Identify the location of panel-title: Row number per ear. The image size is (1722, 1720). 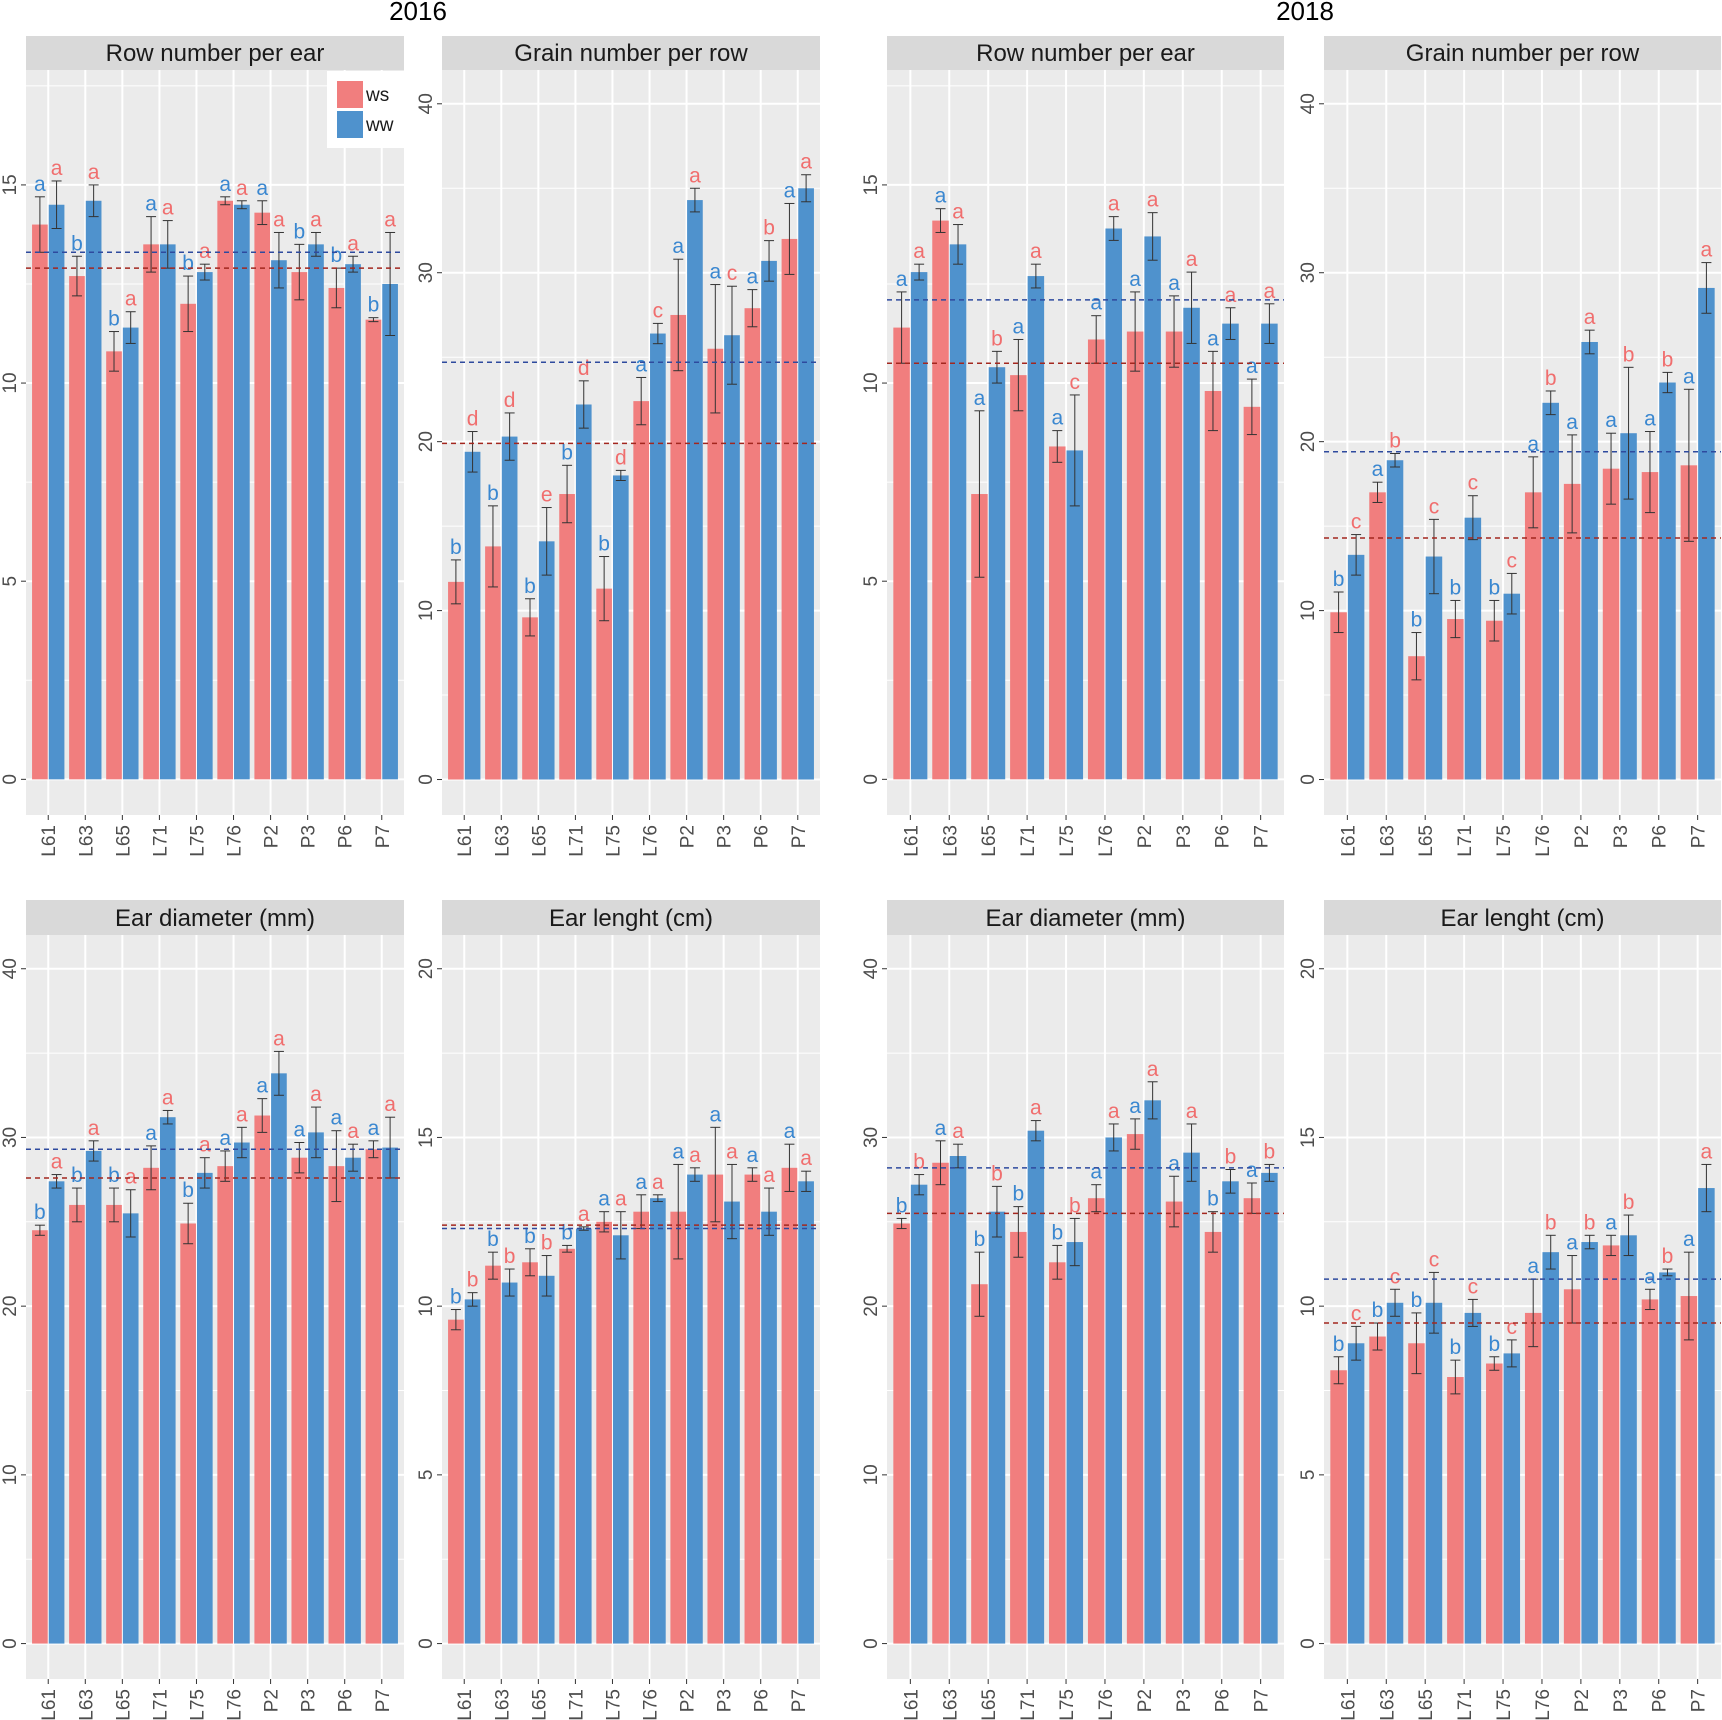
(215, 53).